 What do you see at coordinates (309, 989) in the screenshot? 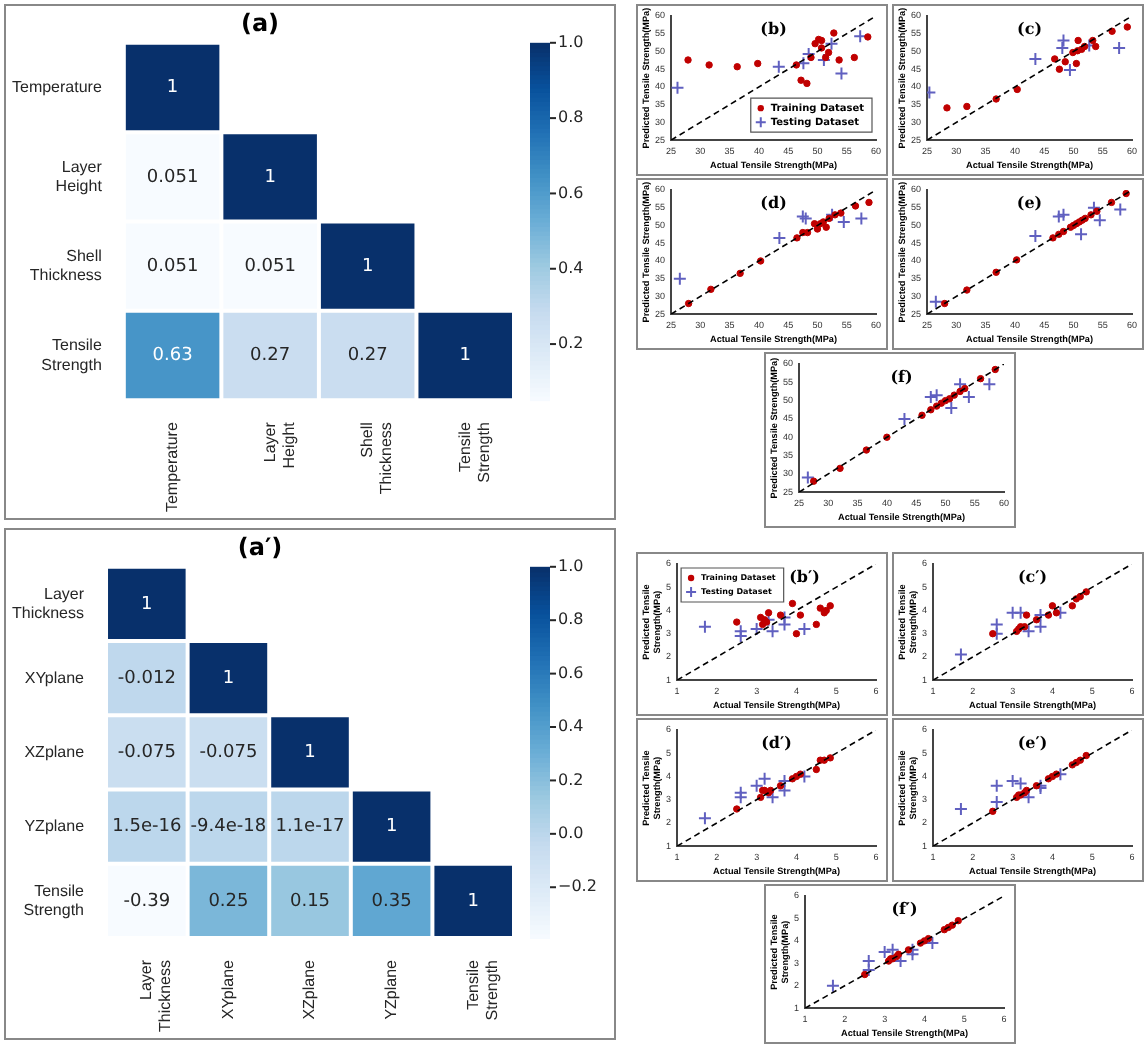
I see `x-tick-label: XZplane` at bounding box center [309, 989].